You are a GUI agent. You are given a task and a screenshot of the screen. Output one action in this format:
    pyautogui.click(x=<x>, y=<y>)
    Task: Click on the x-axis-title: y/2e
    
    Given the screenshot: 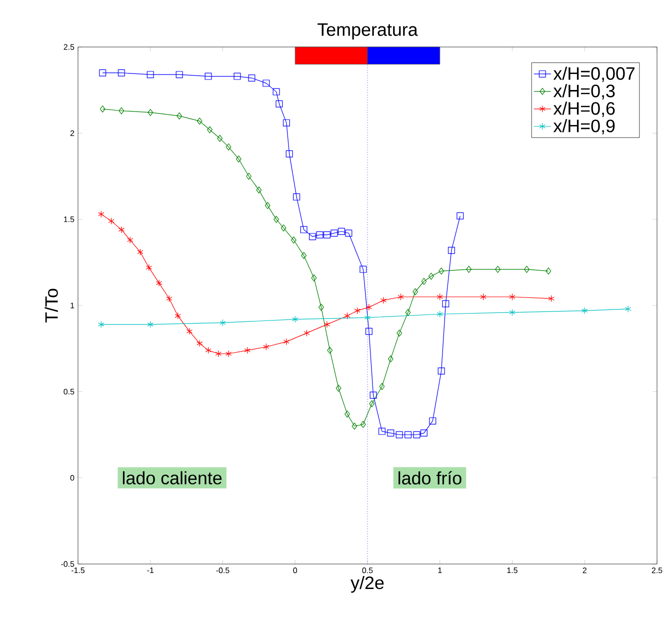 What is the action you would take?
    pyautogui.click(x=367, y=584)
    